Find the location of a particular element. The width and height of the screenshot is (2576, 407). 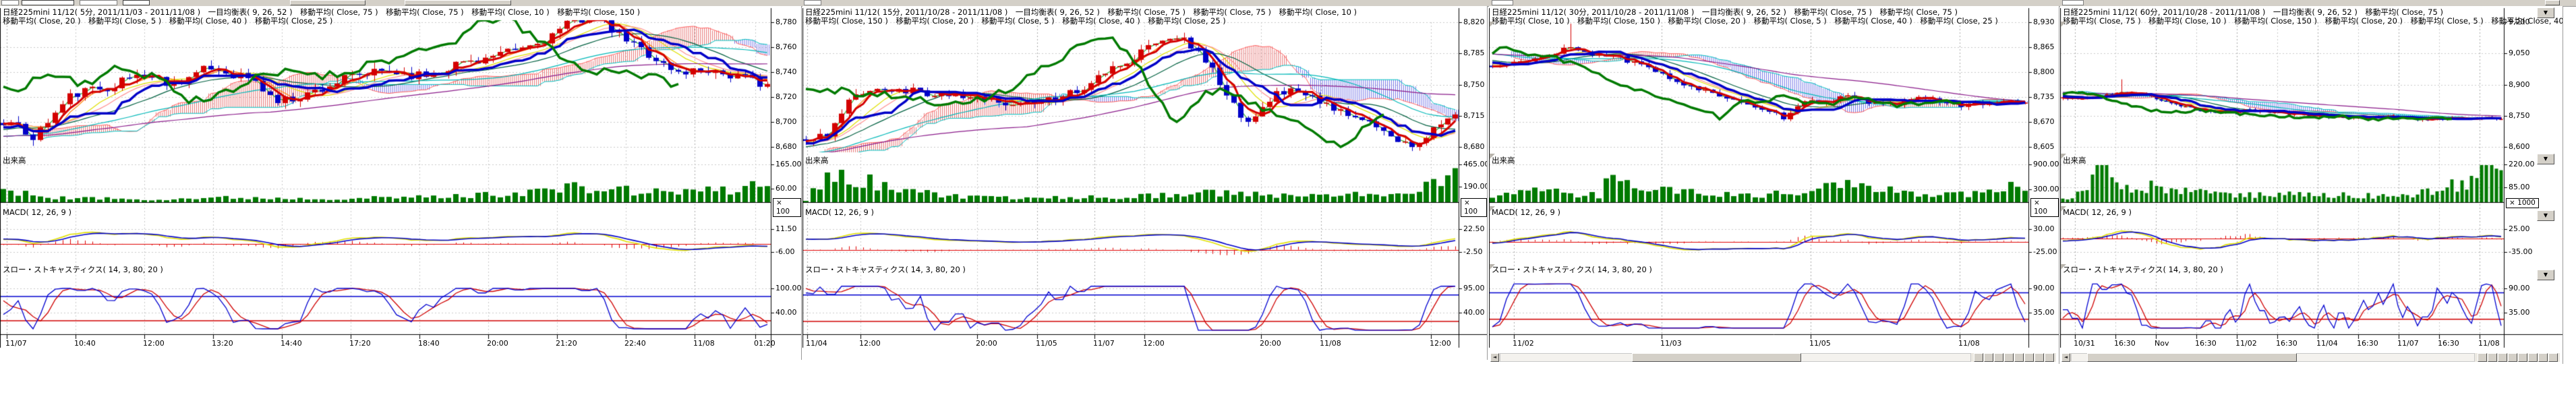

time-axis-label: 18:40 is located at coordinates (429, 344).